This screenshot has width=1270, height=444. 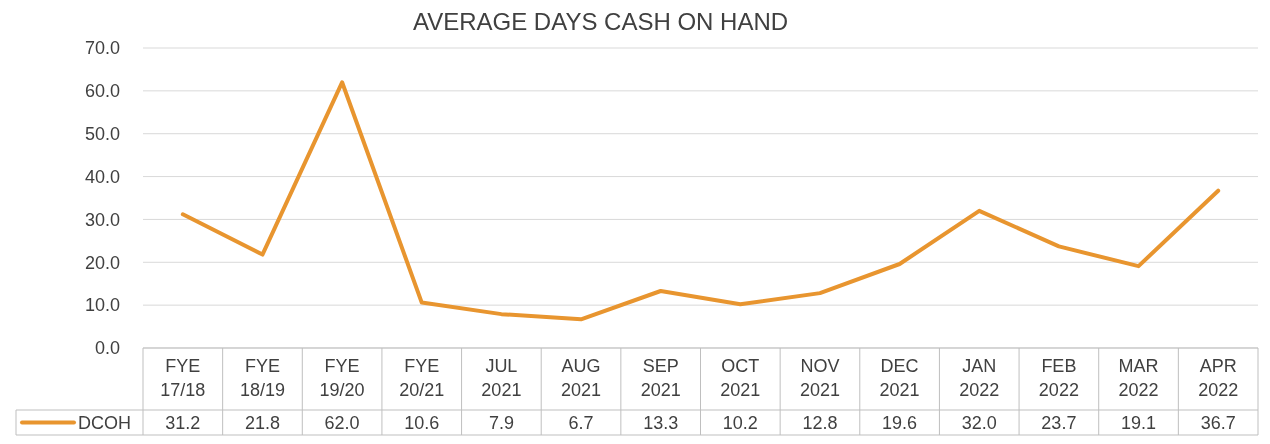 I want to click on data-label: 10.2, so click(x=740, y=422).